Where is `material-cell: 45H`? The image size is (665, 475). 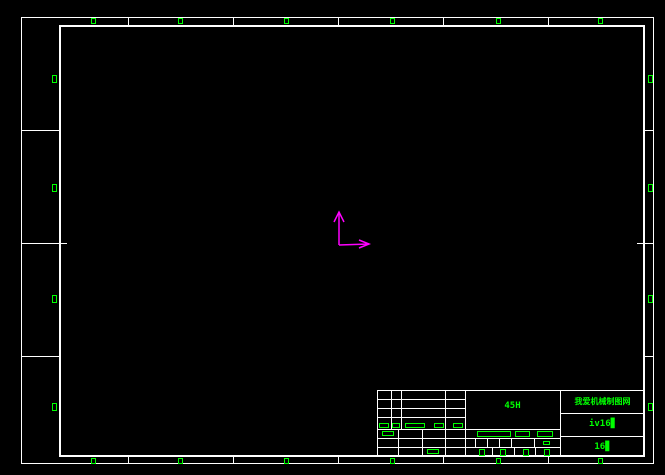
material-cell: 45H is located at coordinates (512, 406).